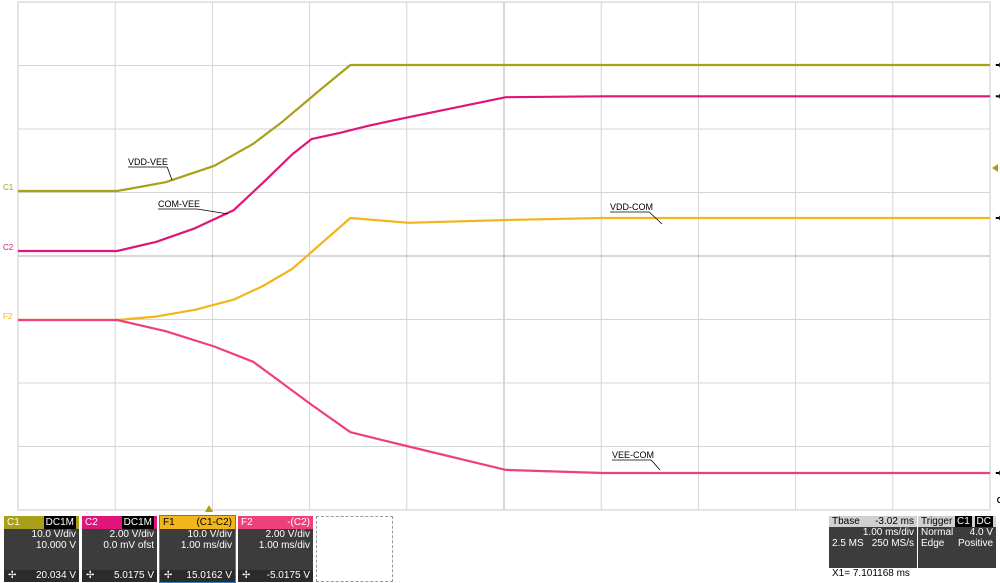 This screenshot has height=583, width=1000. I want to click on offset: 0.0 mV ofst, so click(128, 545).